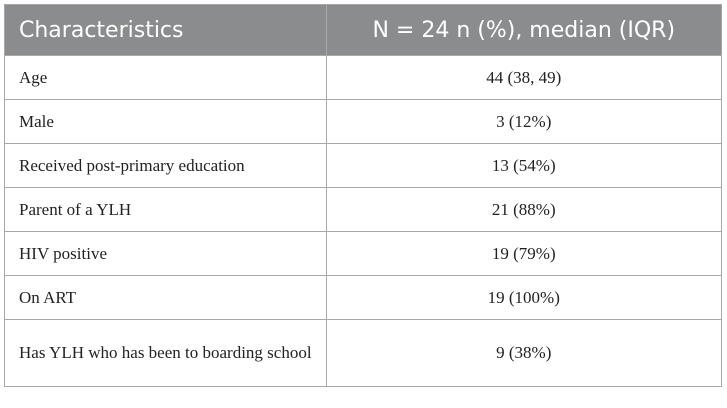 This screenshot has height=408, width=727. What do you see at coordinates (523, 30) in the screenshot?
I see `header-n-summary: N = 24 n (%), median (IQR)` at bounding box center [523, 30].